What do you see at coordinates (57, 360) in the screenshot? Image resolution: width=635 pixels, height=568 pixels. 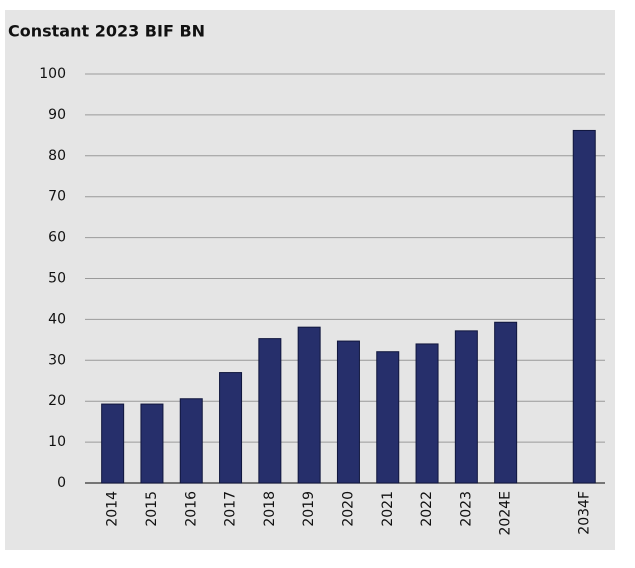 I see `y-tick-label: 30` at bounding box center [57, 360].